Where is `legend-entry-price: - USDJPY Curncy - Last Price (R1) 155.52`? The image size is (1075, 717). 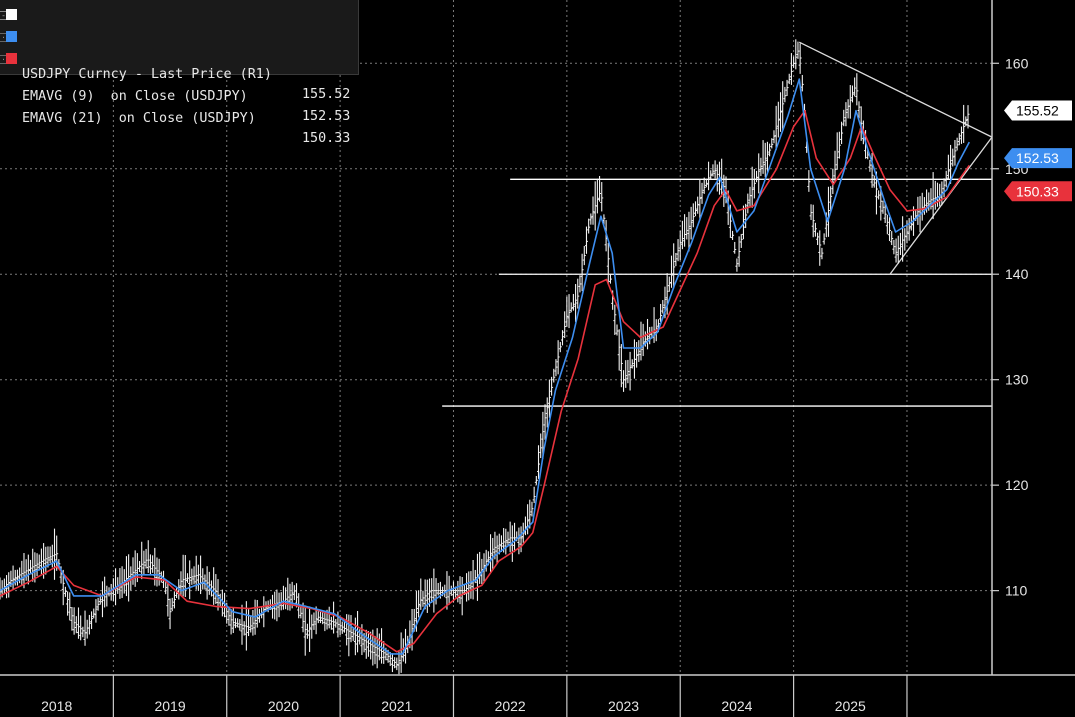 legend-entry-price: - USDJPY Curncy - Last Price (R1) 155.52 is located at coordinates (179, 53).